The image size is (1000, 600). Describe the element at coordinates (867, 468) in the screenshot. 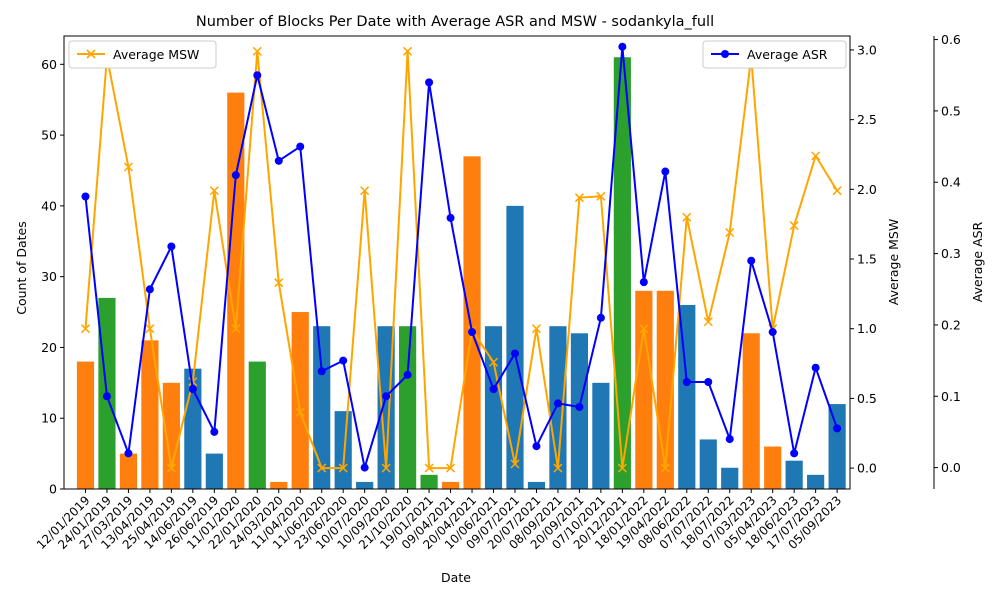

I see `y2-tick-label: 0.0` at that location.